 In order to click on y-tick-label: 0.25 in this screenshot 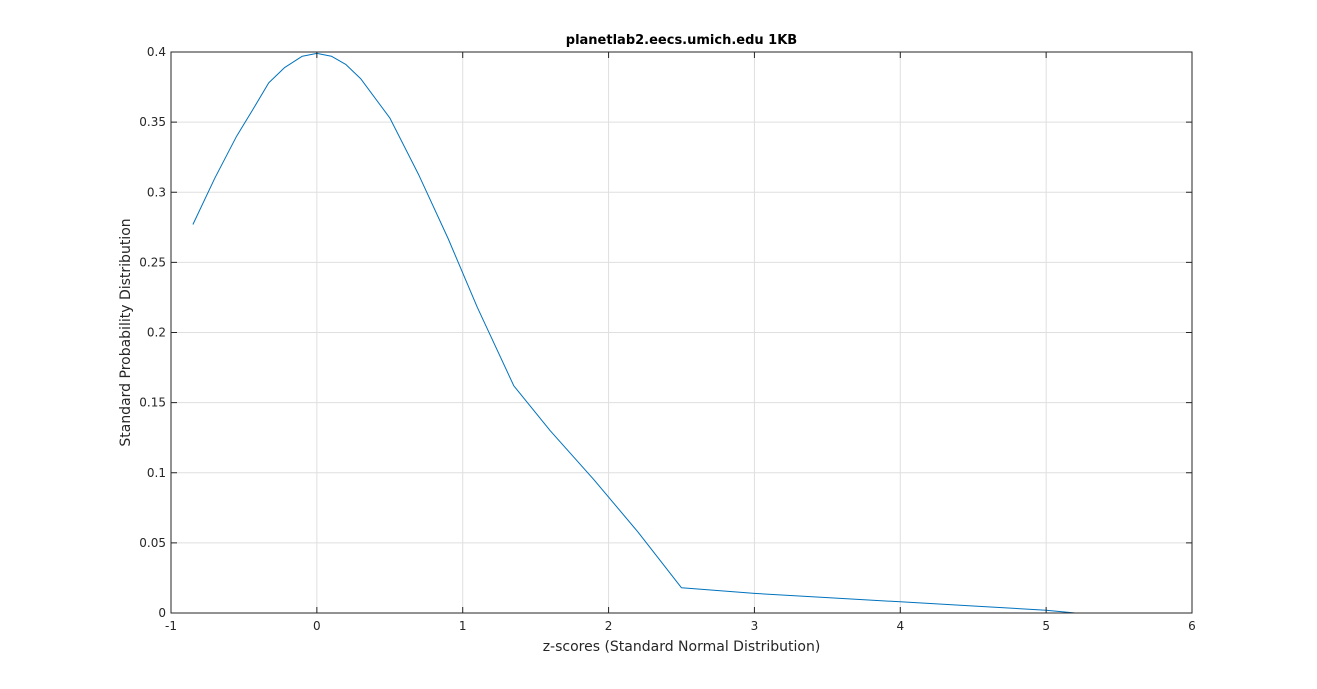, I will do `click(152, 262)`.